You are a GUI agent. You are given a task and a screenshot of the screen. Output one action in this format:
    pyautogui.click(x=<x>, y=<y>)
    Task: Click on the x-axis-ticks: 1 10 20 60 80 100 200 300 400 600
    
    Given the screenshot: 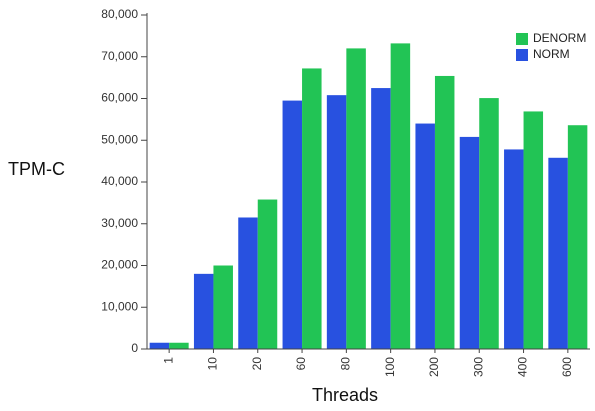 What is the action you would take?
    pyautogui.click(x=367, y=363)
    